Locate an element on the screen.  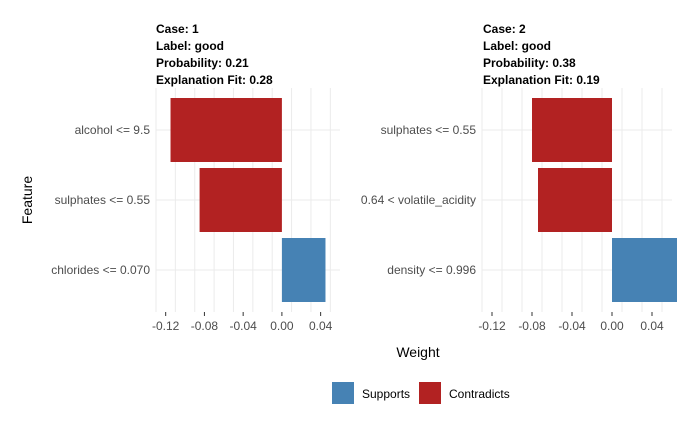
feature-label: chlorides <= 0.070 is located at coordinates (100, 270).